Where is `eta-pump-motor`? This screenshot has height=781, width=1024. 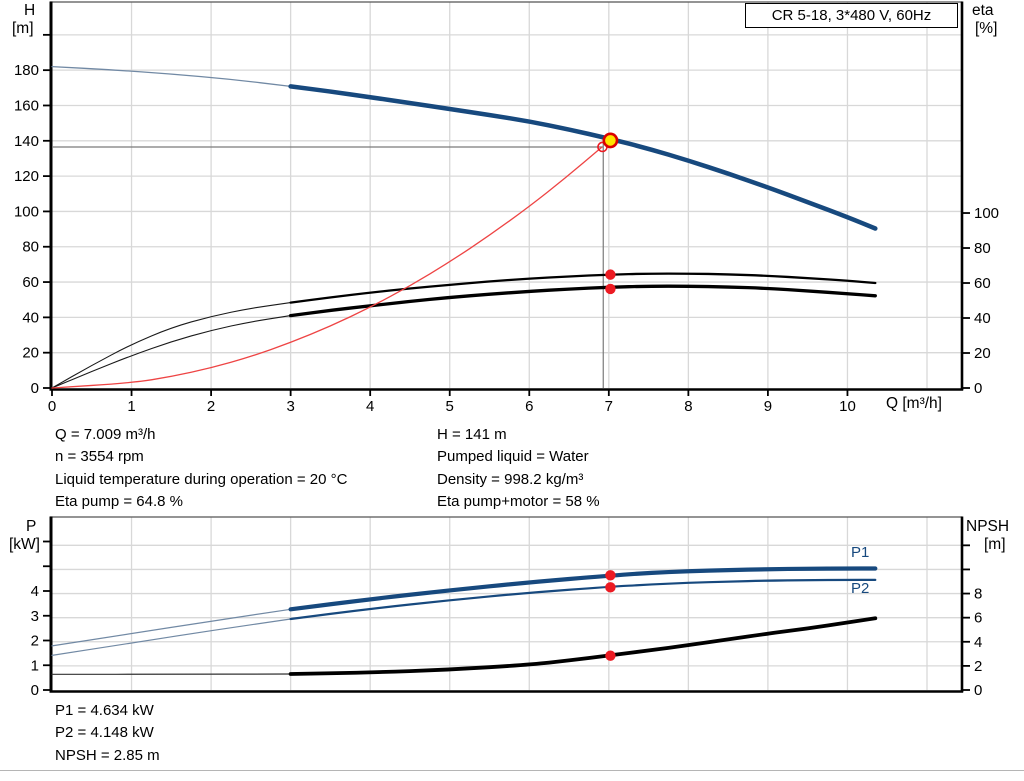
eta-pump-motor is located at coordinates (582, 301).